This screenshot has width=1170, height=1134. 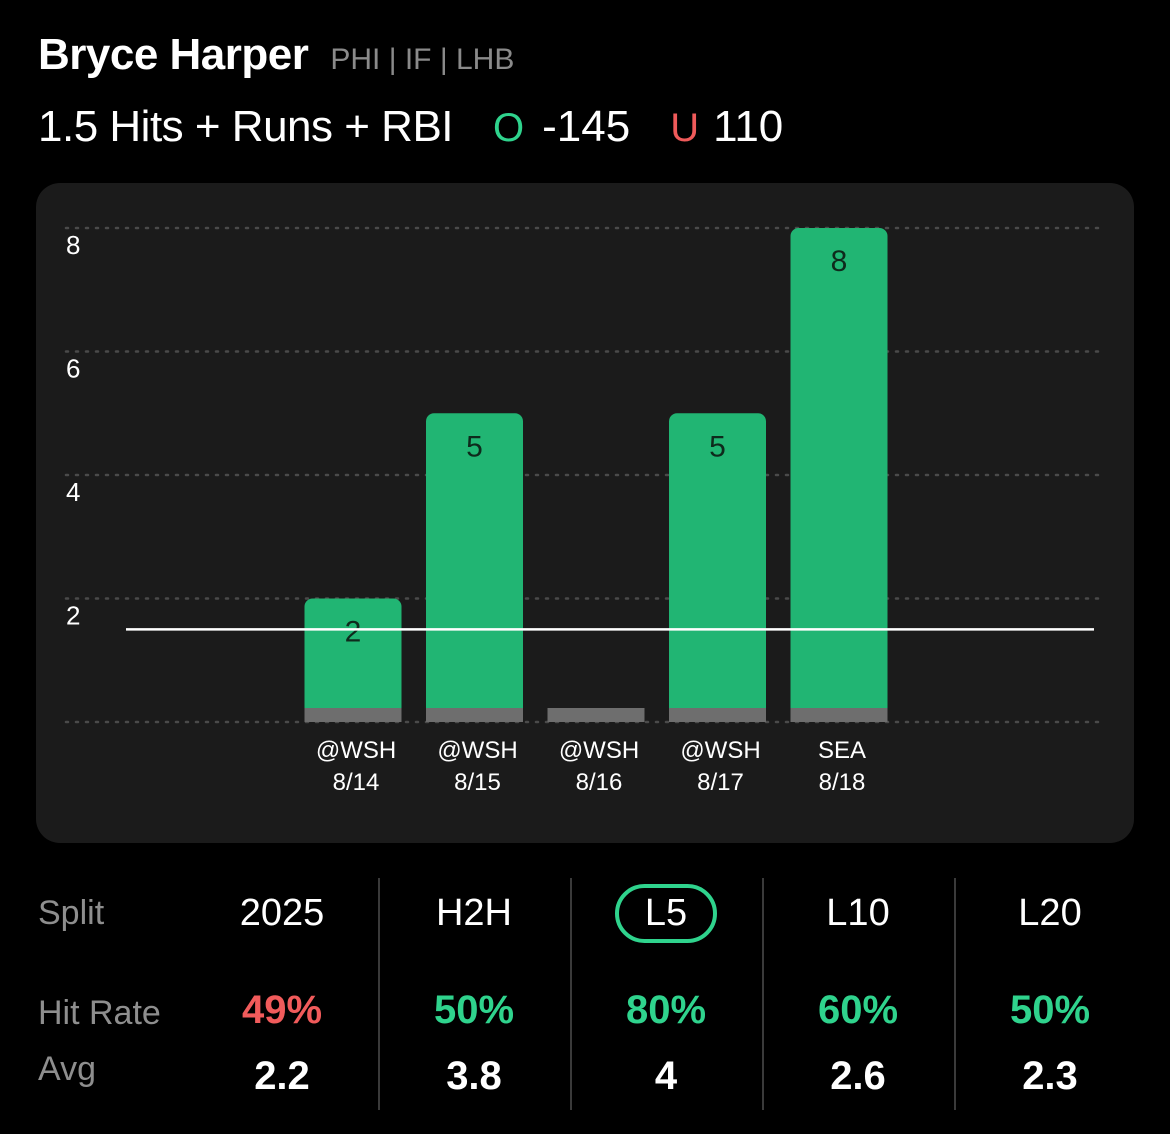 What do you see at coordinates (685, 128) in the screenshot?
I see `under-letter: U` at bounding box center [685, 128].